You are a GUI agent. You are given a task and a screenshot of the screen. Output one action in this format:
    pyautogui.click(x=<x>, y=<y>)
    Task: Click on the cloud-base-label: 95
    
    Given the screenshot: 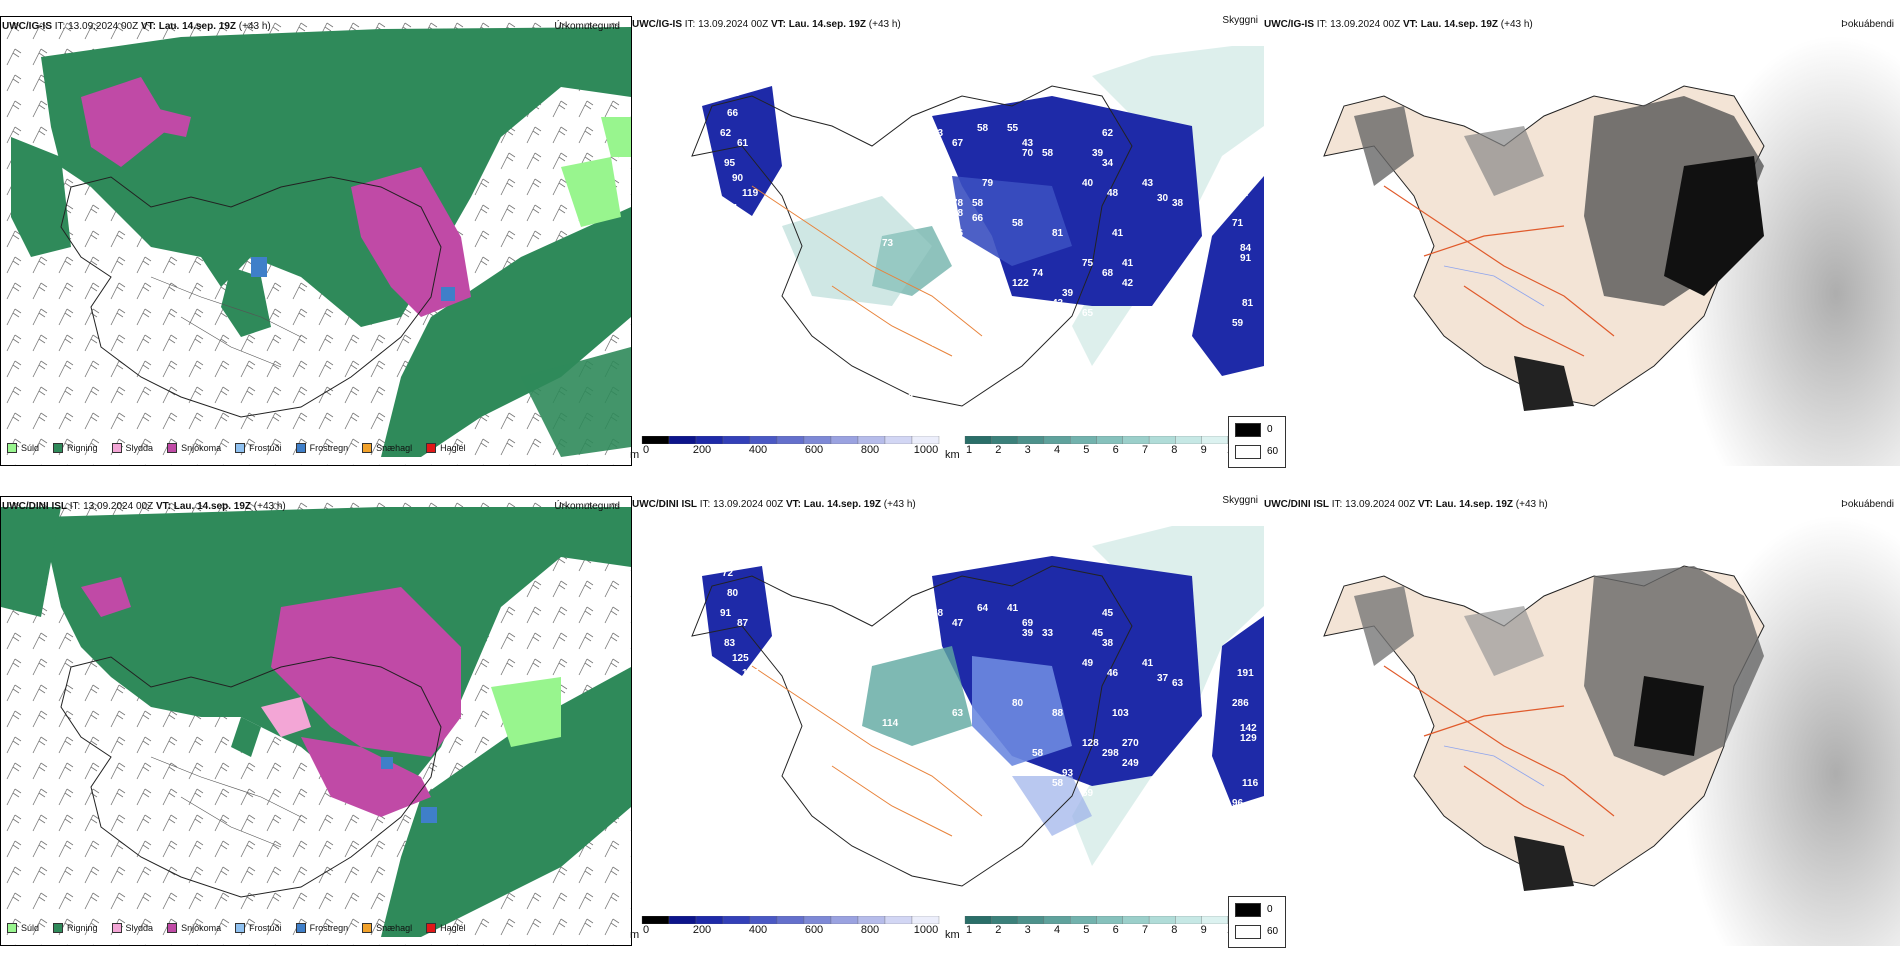 What is the action you would take?
    pyautogui.click(x=730, y=163)
    